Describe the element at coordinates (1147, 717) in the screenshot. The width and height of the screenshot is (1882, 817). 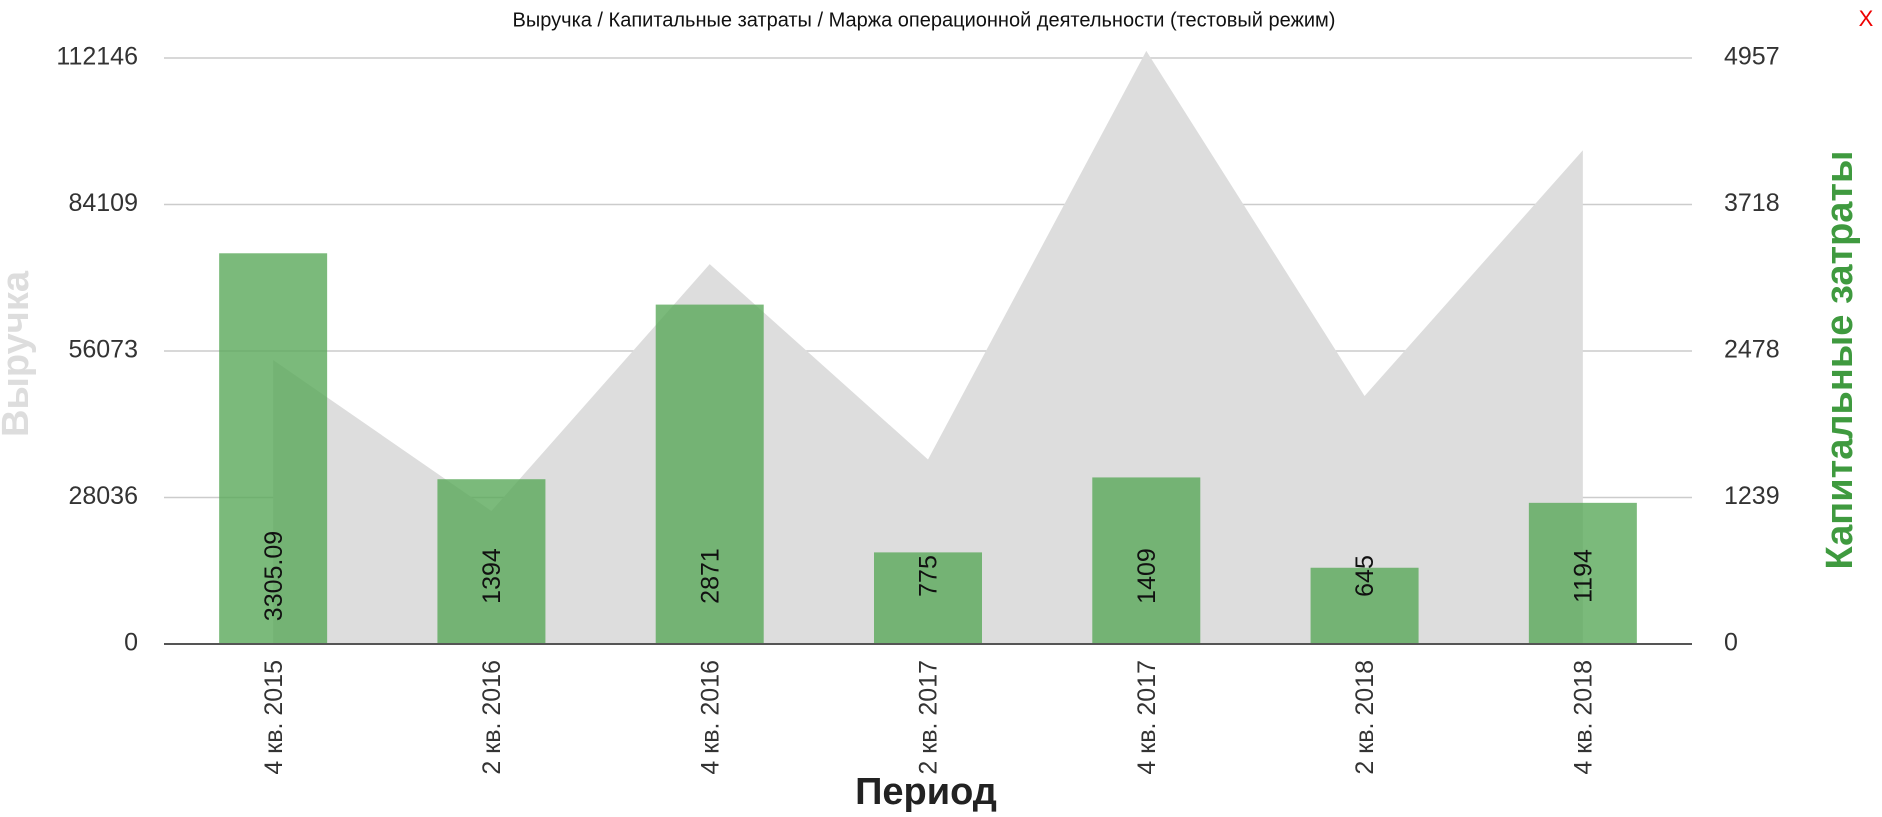
I see `x-tick-label: 4 кв. 2017` at that location.